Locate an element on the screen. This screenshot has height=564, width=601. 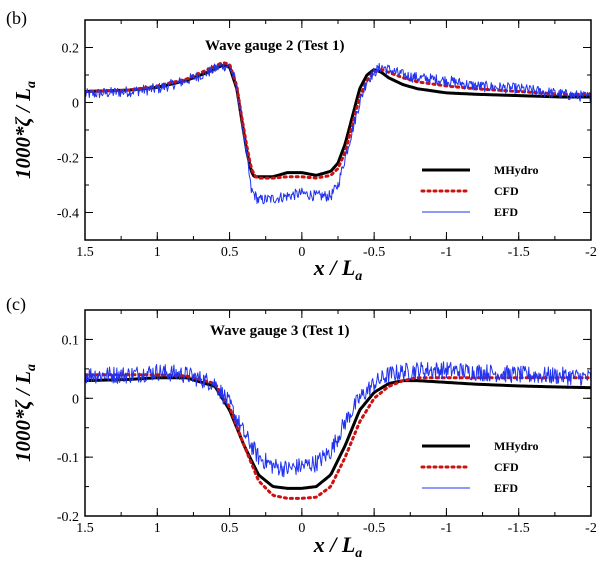
panel-label: (b) is located at coordinates (16, 18).